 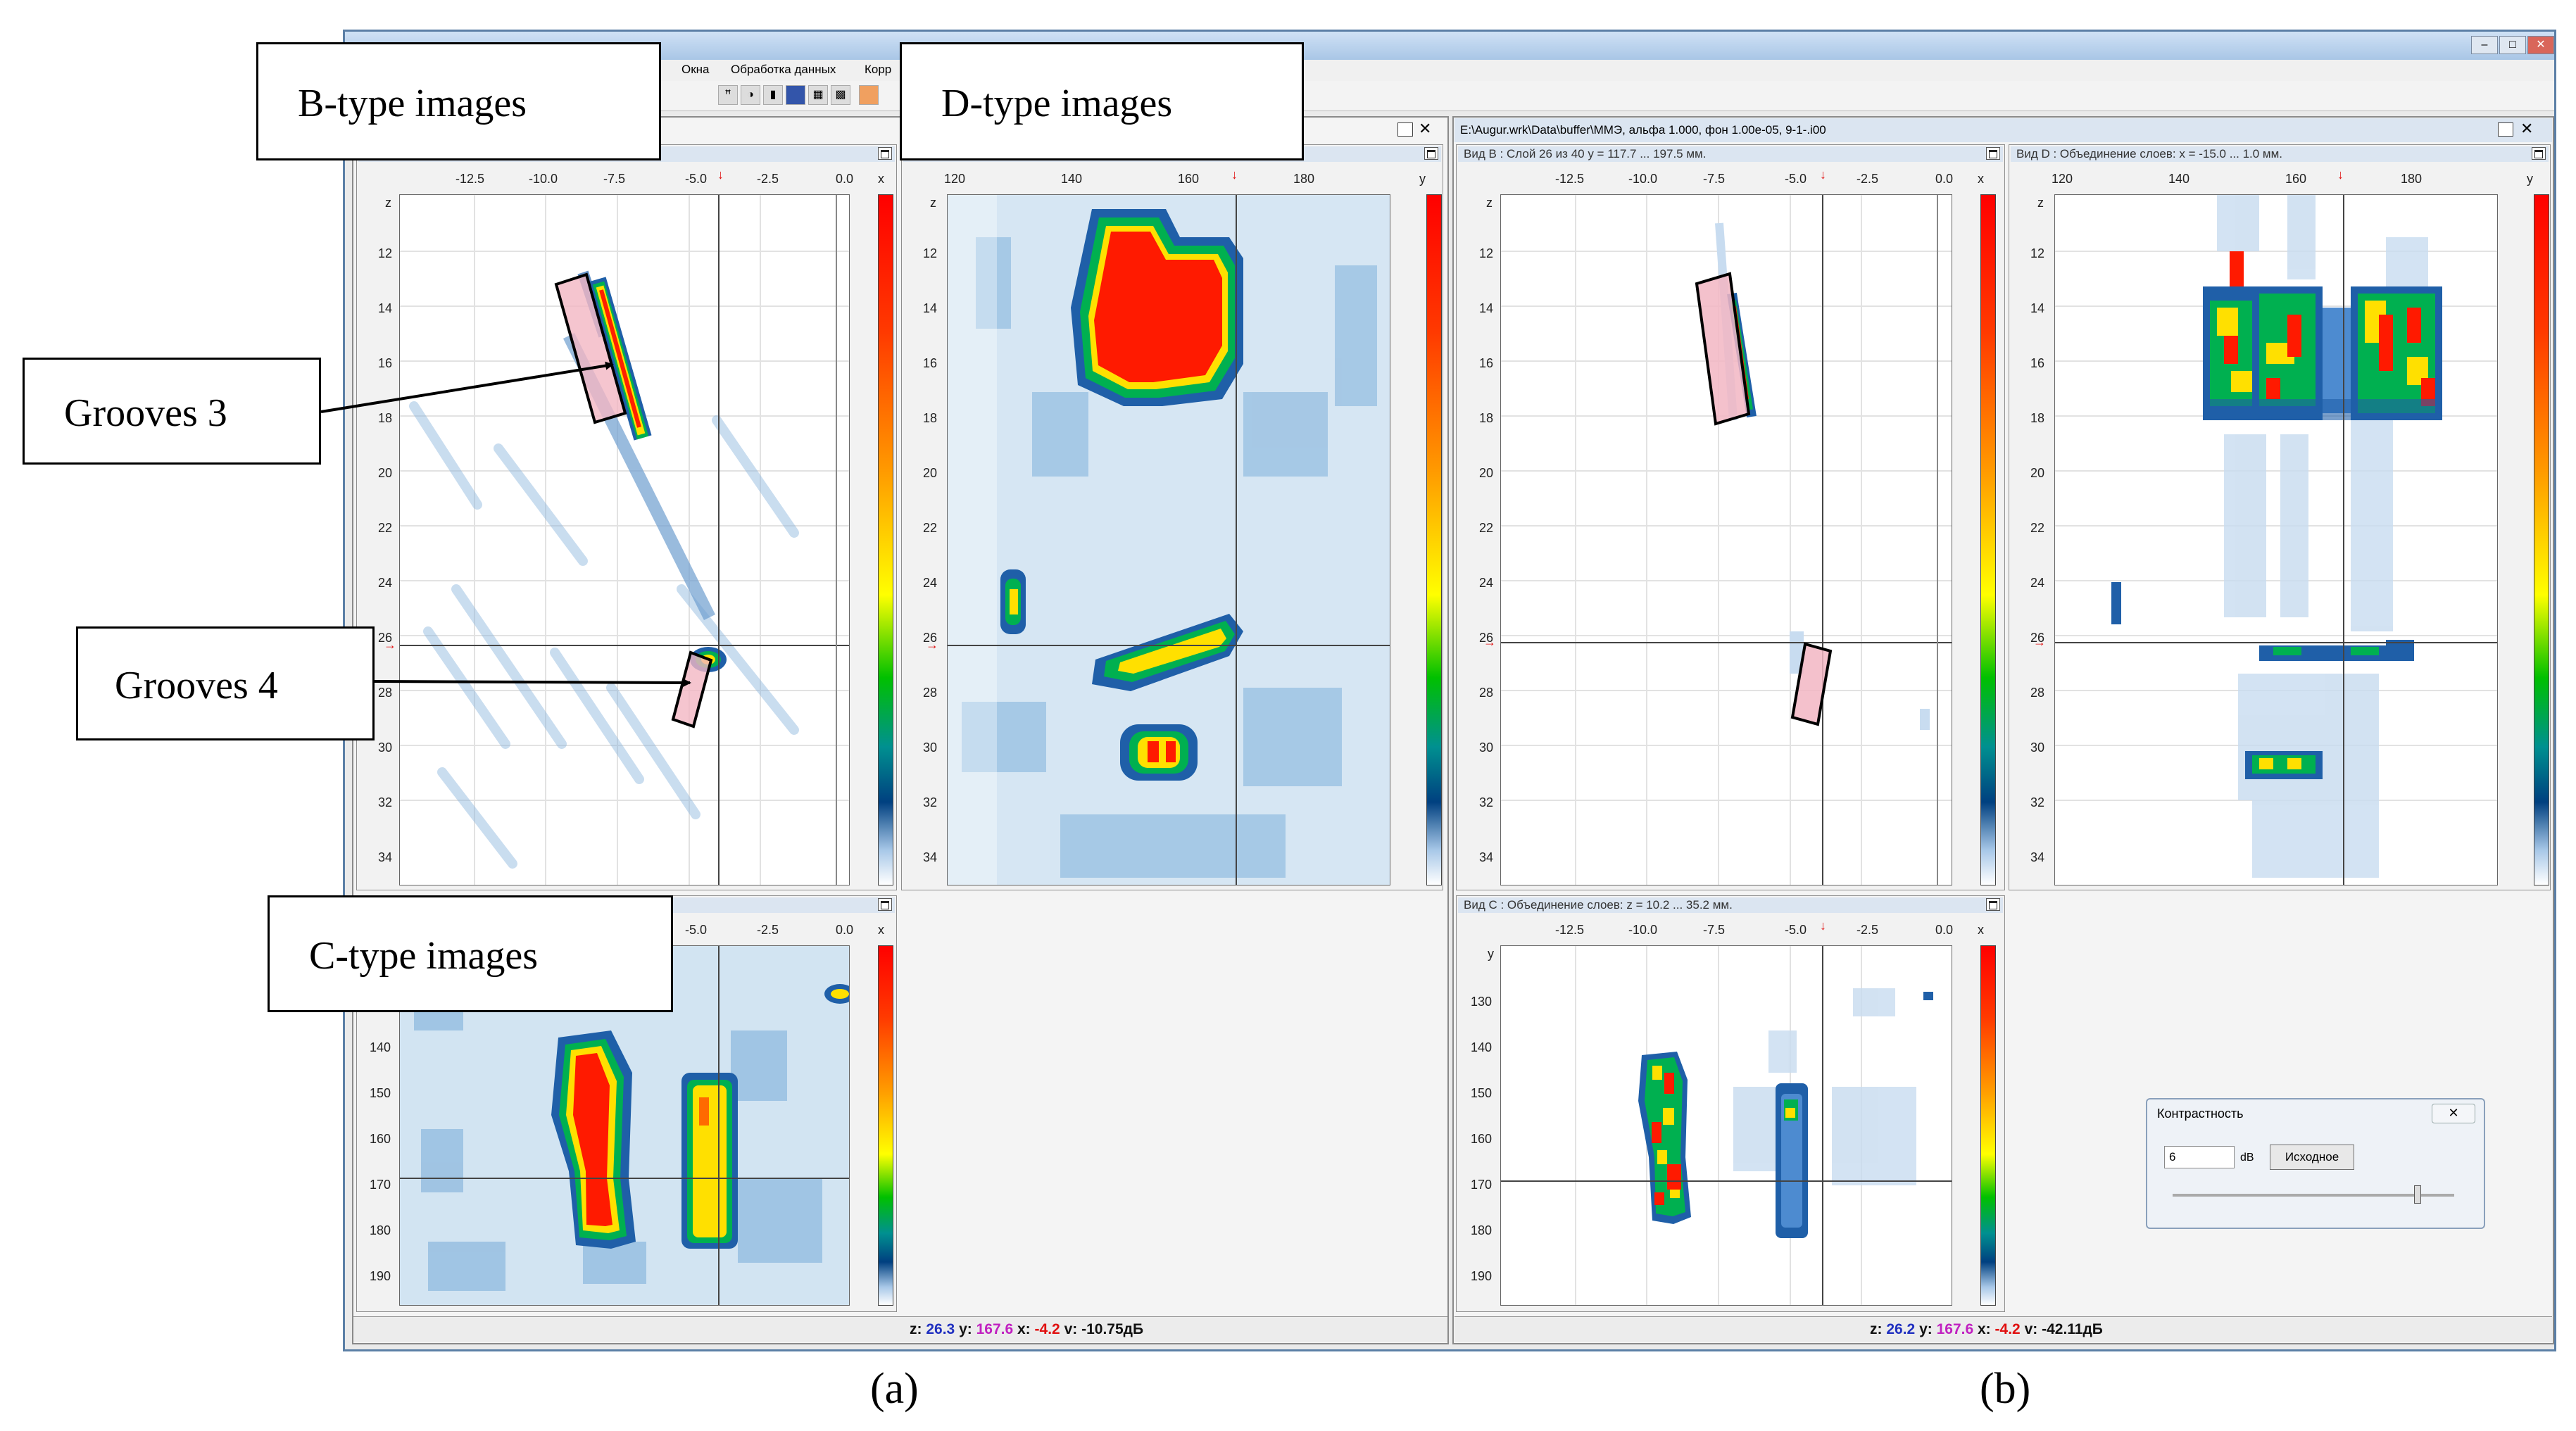 I want to click on z-tick: 22, so click(x=1486, y=528).